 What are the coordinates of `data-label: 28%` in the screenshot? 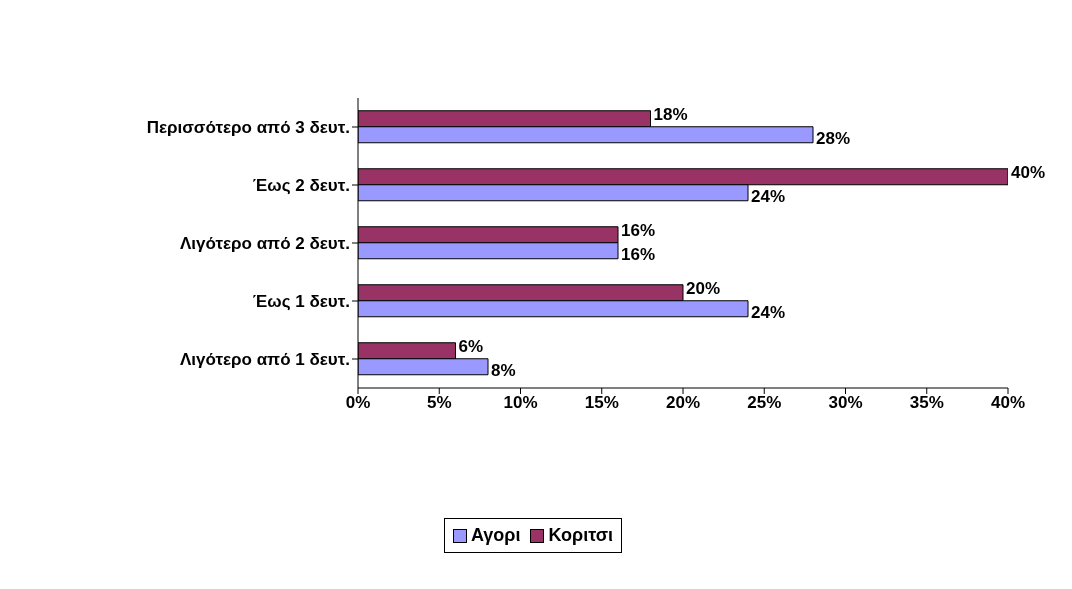 It's located at (833, 139).